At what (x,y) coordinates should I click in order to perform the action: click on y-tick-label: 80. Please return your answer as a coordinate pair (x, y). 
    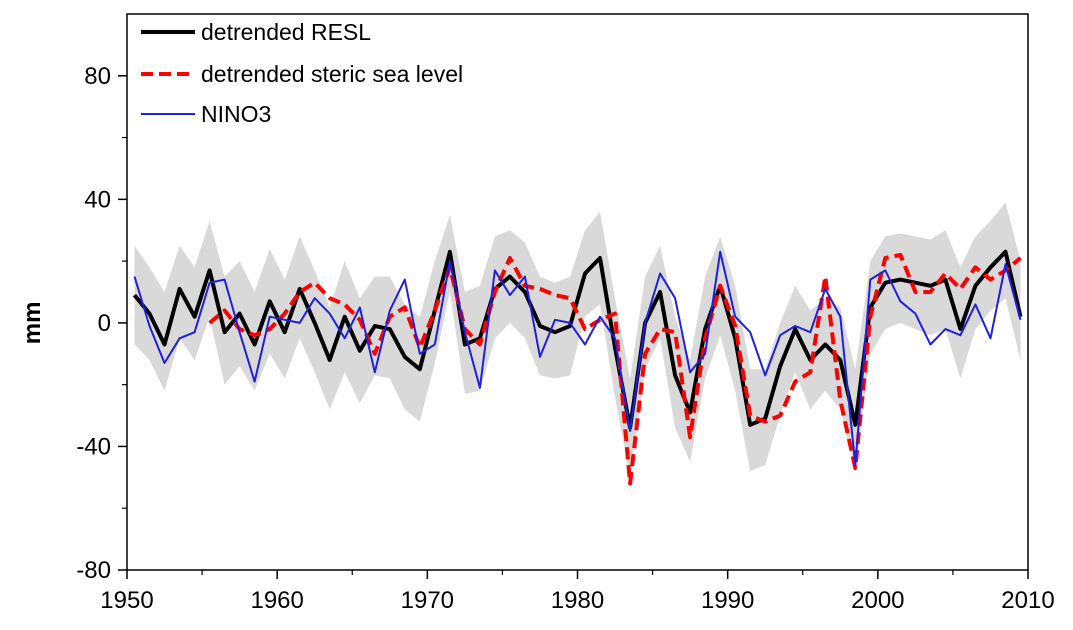
    Looking at the image, I should click on (97, 76).